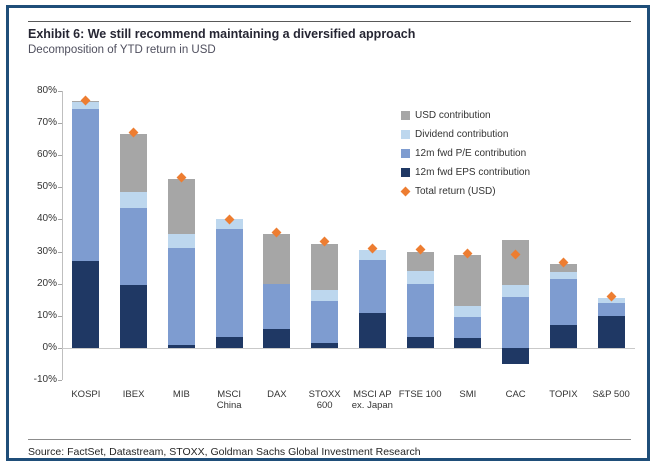 The height and width of the screenshot is (466, 656). What do you see at coordinates (462, 134) in the screenshot?
I see `legend-label: Dividend contribution` at bounding box center [462, 134].